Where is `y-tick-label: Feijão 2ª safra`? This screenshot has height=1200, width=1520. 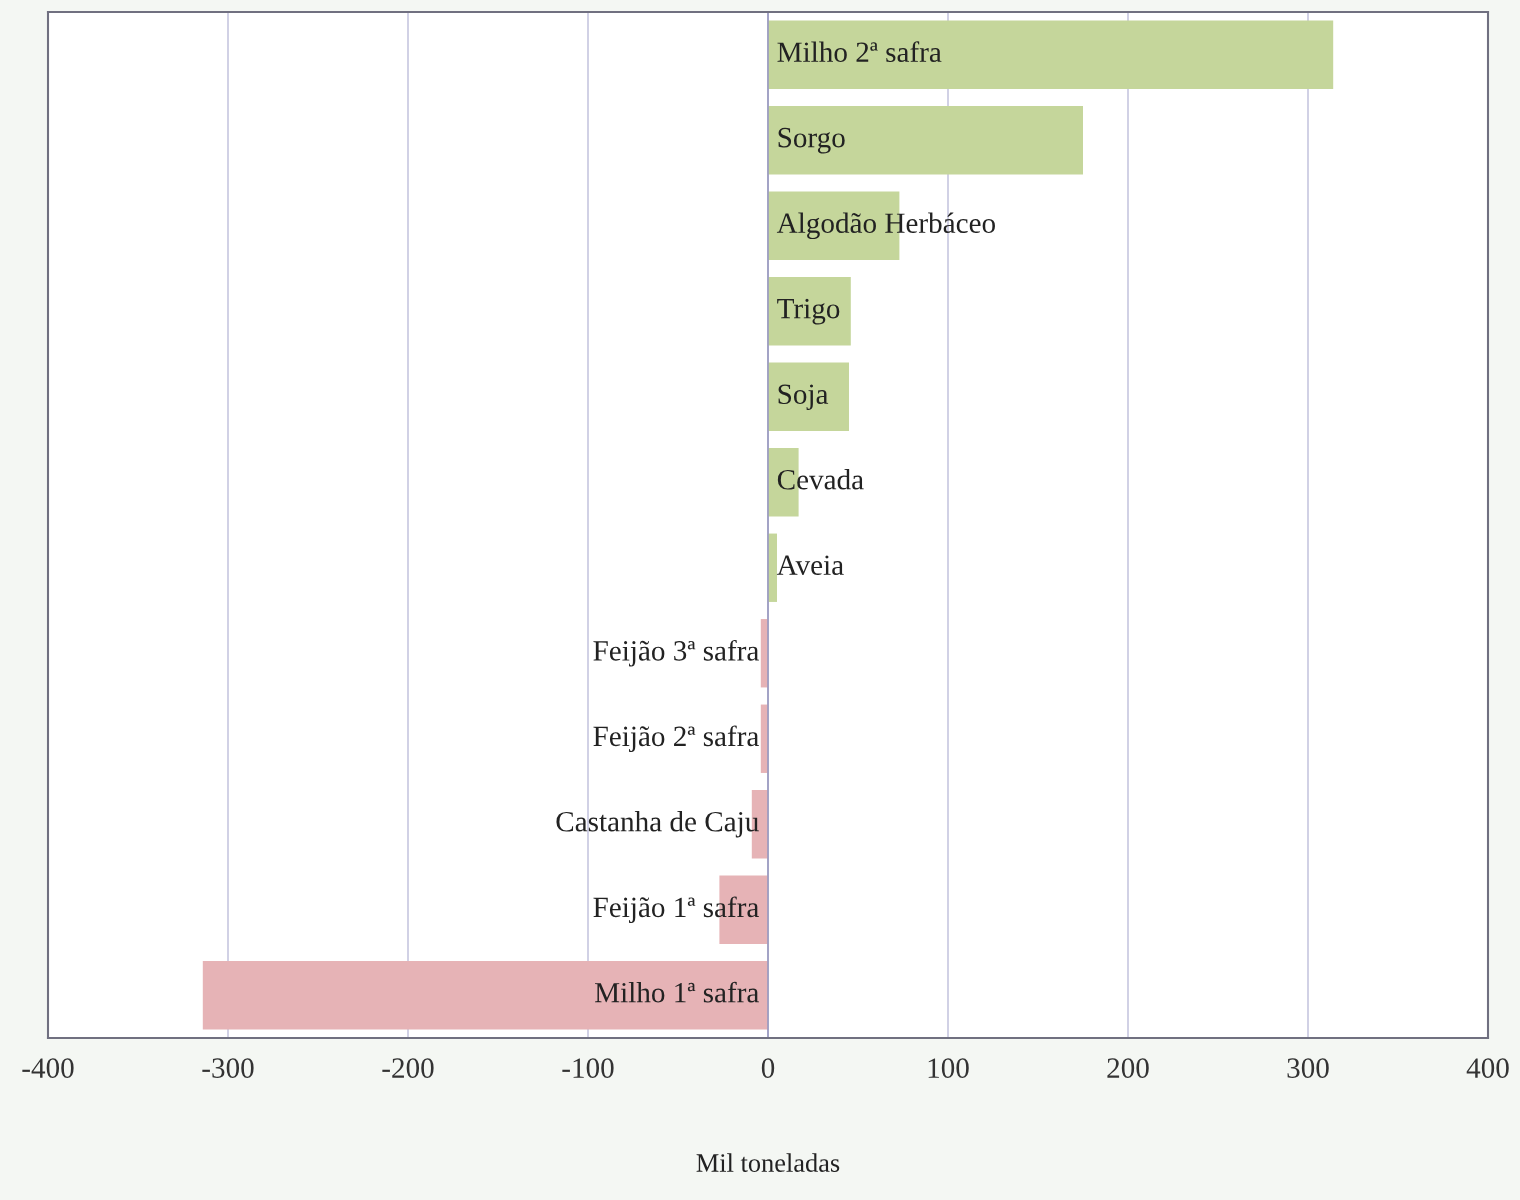 y-tick-label: Feijão 2ª safra is located at coordinates (676, 739).